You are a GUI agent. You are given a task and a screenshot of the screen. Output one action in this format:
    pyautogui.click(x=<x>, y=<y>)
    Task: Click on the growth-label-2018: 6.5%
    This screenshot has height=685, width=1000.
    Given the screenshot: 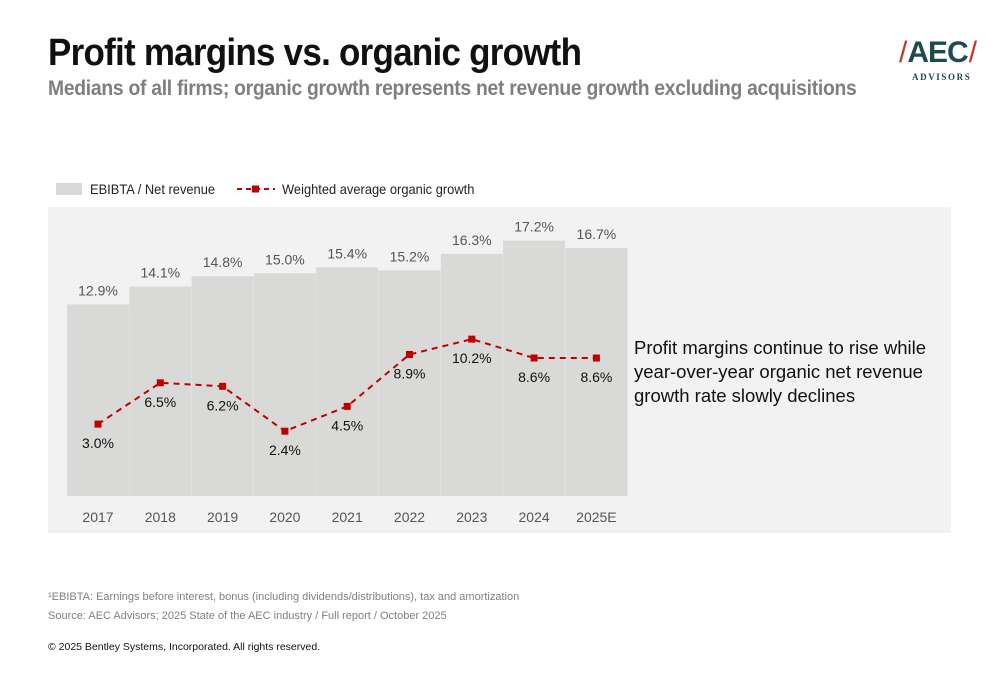 What is the action you would take?
    pyautogui.click(x=160, y=402)
    